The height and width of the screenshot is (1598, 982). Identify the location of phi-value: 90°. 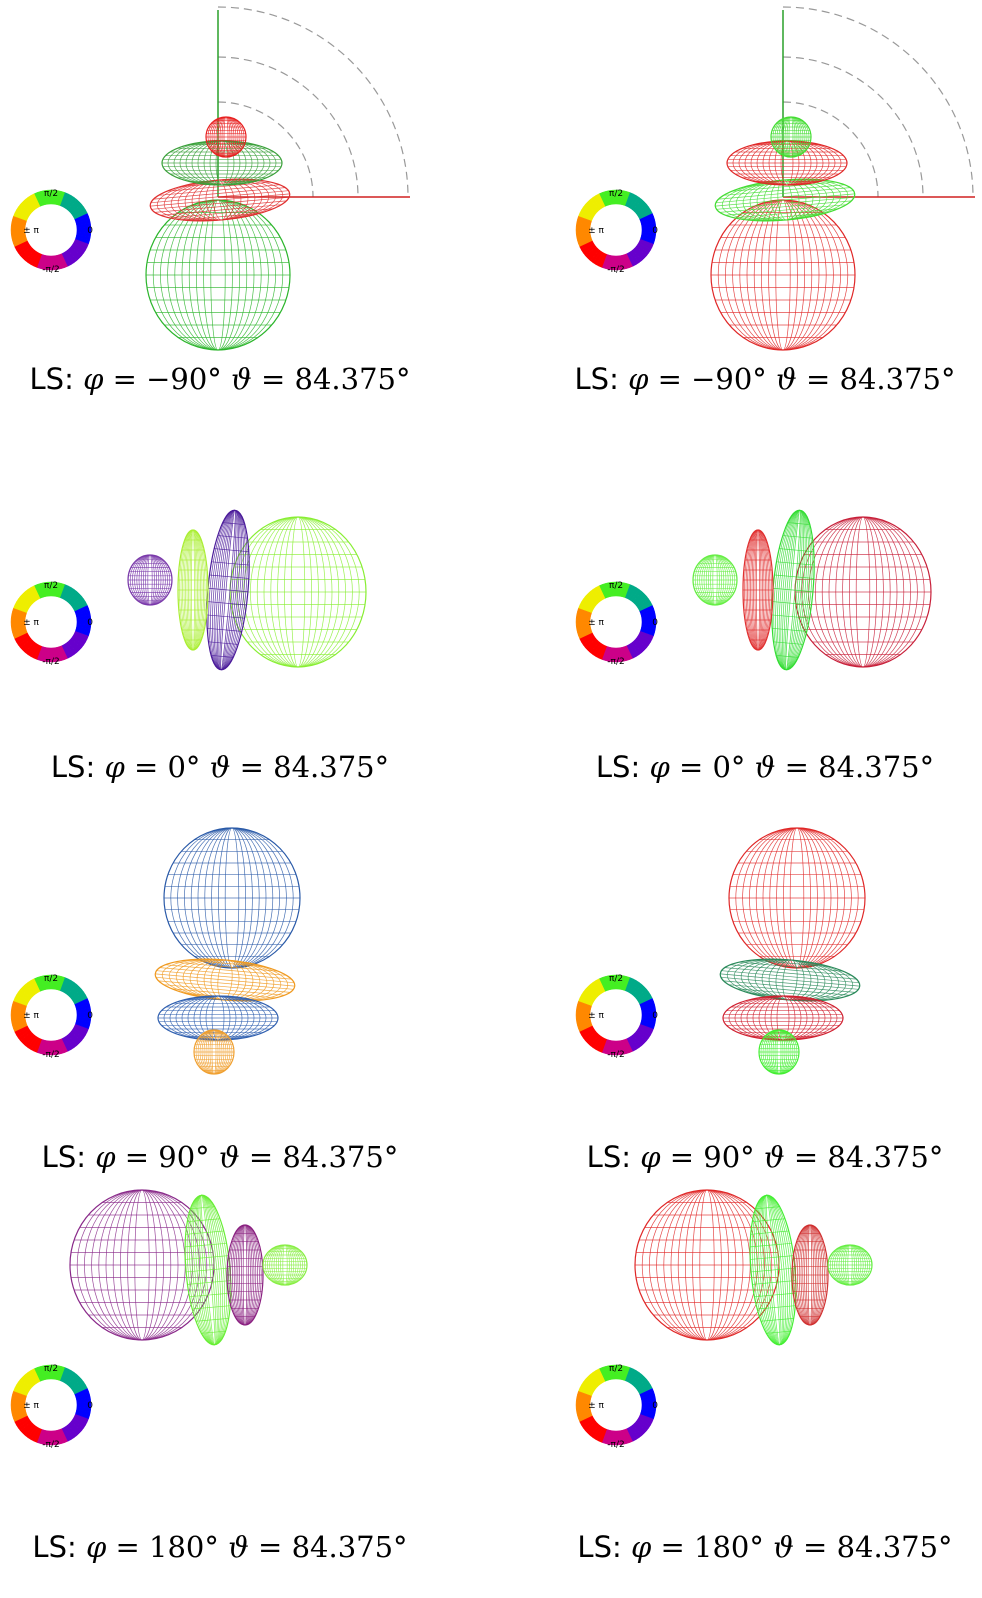
(188, 1157).